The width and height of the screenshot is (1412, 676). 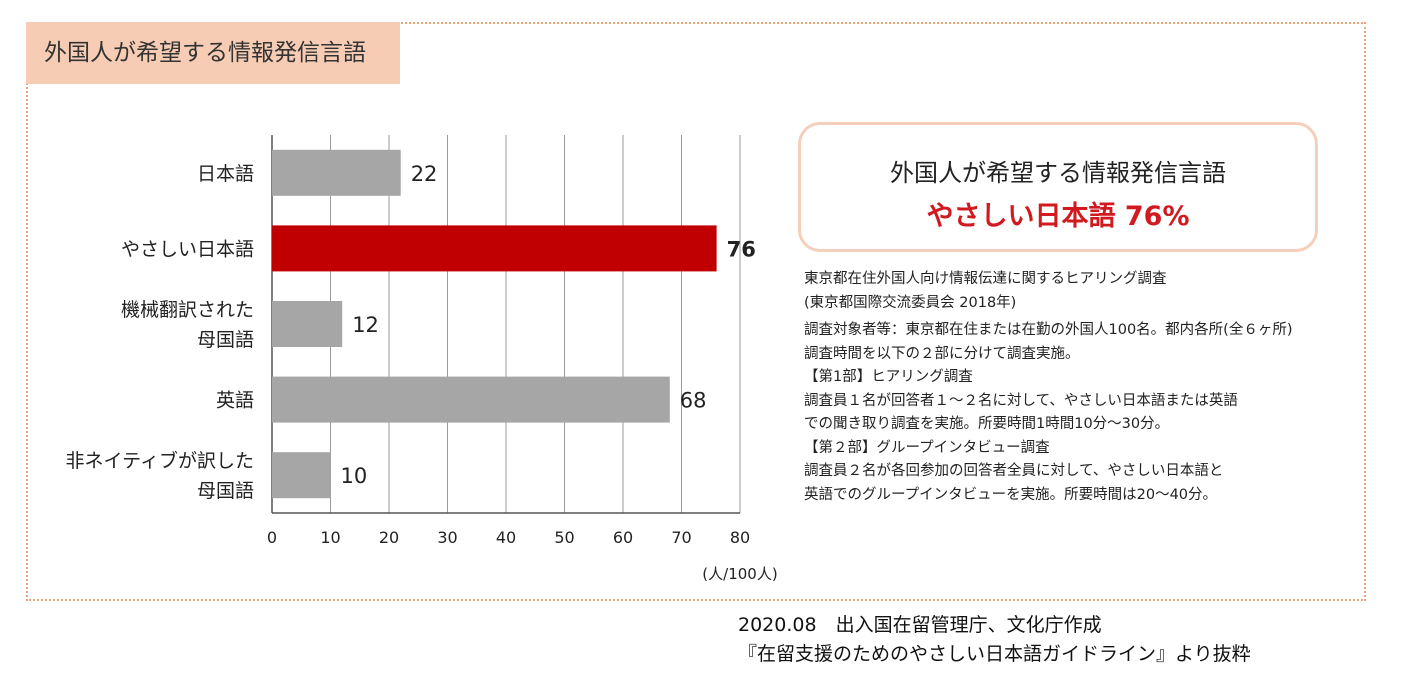 I want to click on note-line: 調査時間を以下の２部に分けて調査実施。, so click(x=942, y=353).